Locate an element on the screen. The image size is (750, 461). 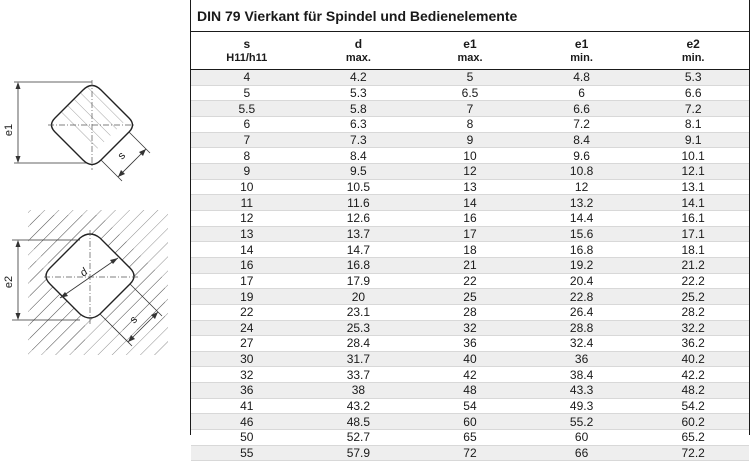
table-cell: 32 is located at coordinates (470, 328).